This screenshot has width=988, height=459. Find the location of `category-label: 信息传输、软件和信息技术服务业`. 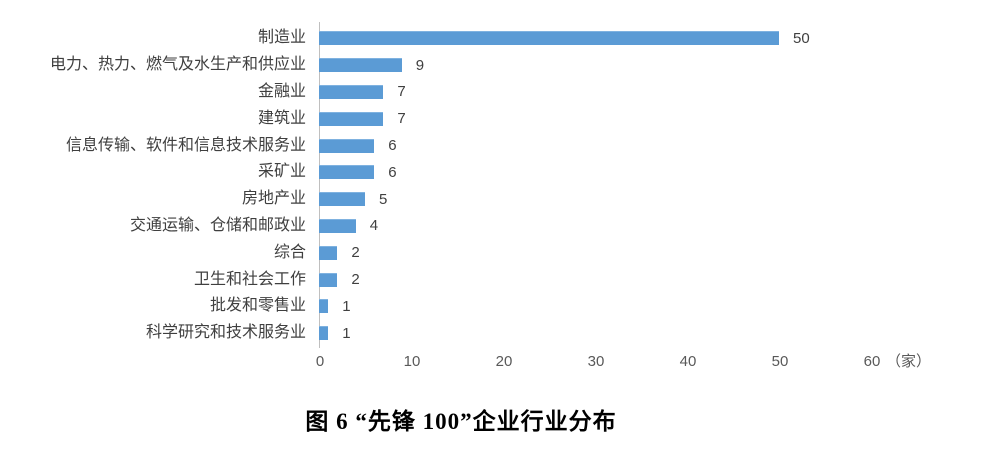

category-label: 信息传输、软件和信息技术服务业 is located at coordinates (185, 145).